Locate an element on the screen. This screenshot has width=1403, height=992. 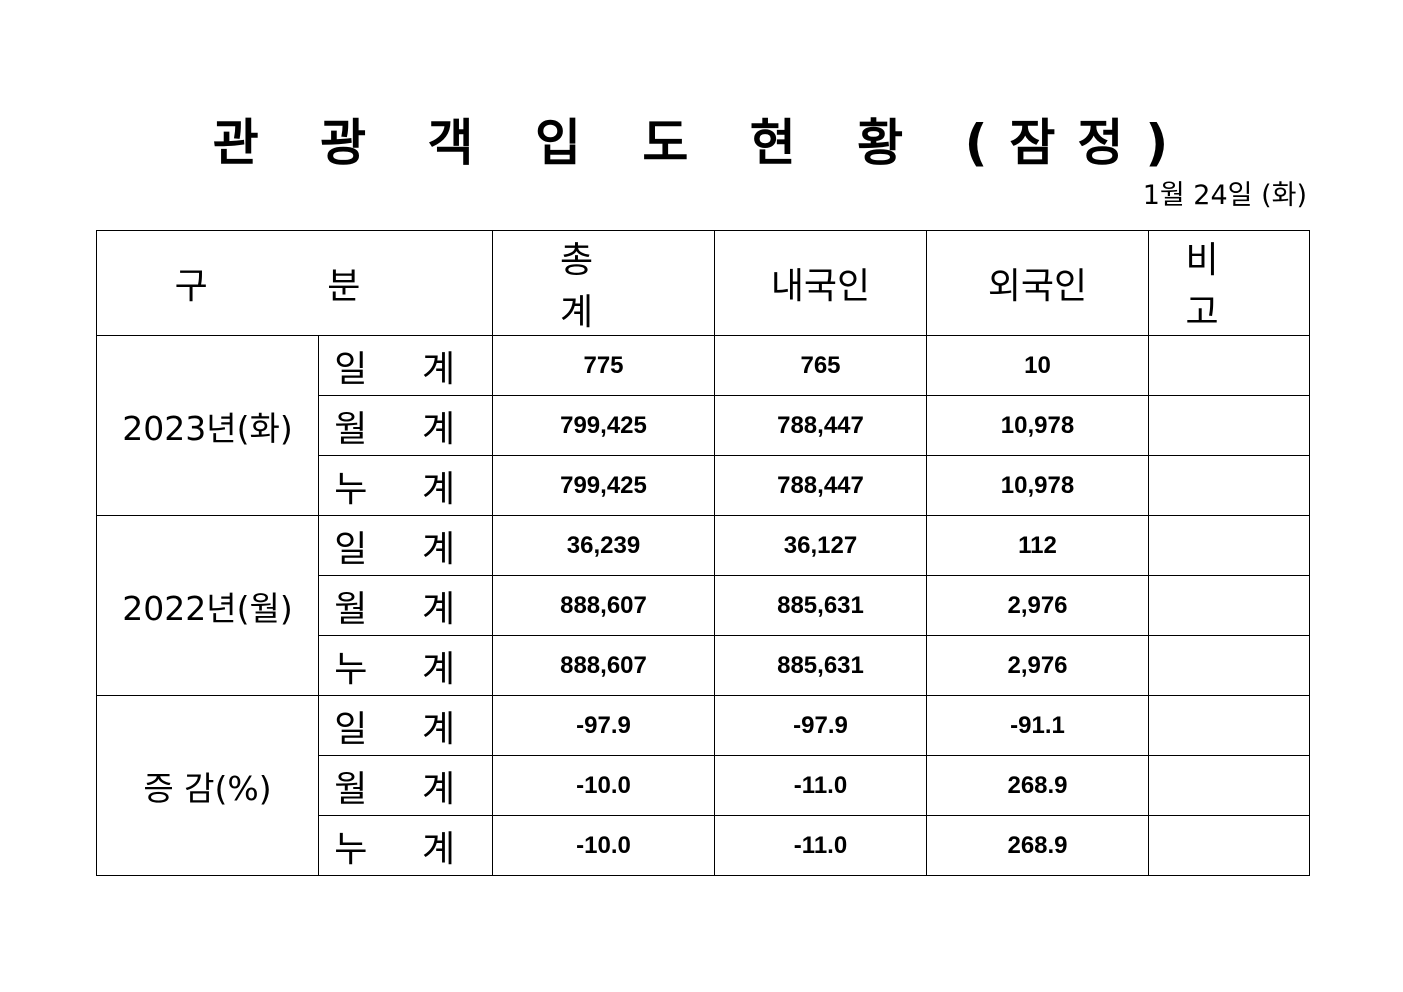
table-row: 누 계 799,425 788,447 10,978 is located at coordinates (703, 485).